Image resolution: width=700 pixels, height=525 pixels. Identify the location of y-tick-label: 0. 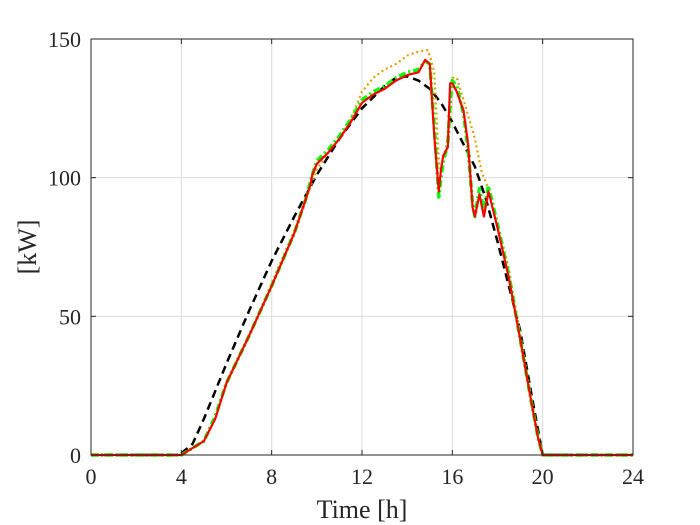
(75, 455).